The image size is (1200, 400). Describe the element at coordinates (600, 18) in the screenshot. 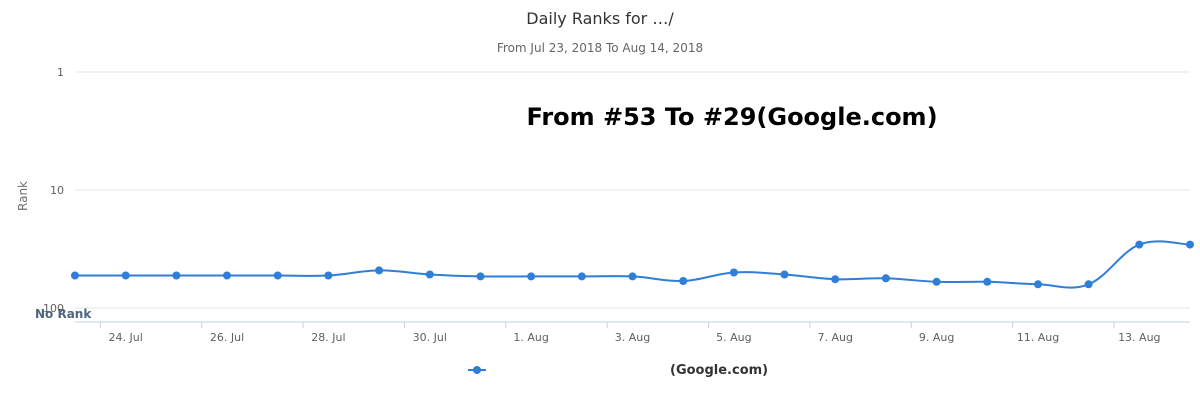

I see `chart-title: Daily Ranks for …/` at that location.